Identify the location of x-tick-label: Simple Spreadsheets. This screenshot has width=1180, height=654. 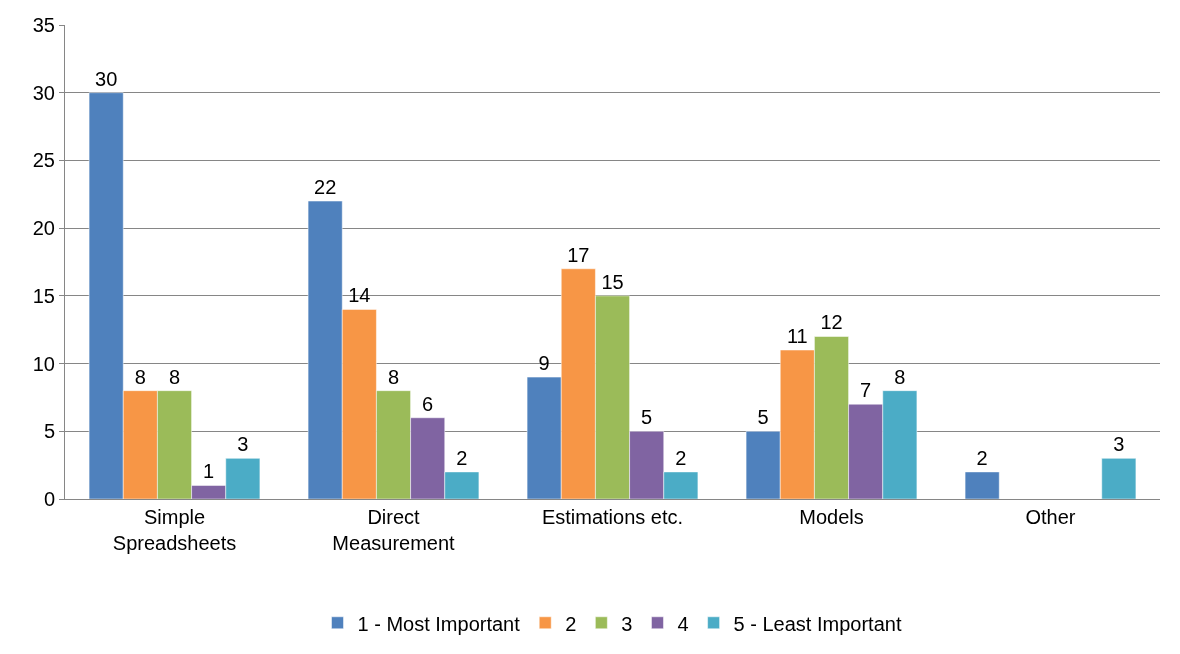
(174, 530).